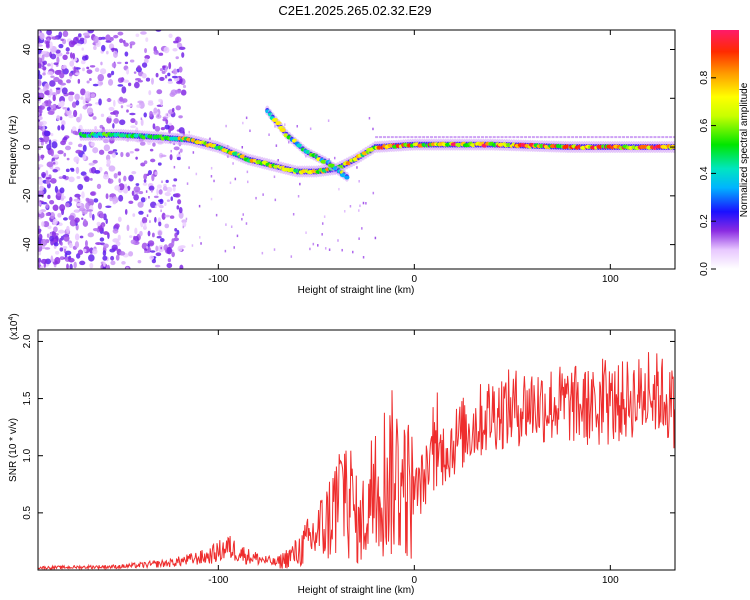 The height and width of the screenshot is (600, 750). I want to click on snr-ytick-label: 2.0, so click(27, 341).